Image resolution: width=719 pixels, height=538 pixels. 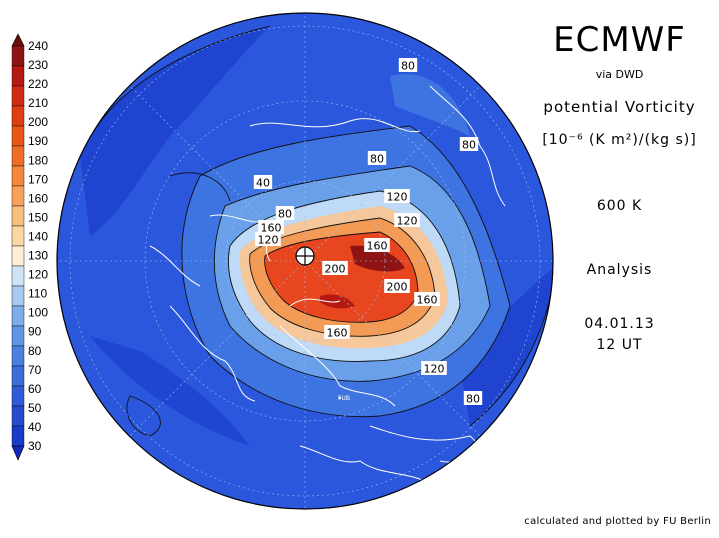 I want to click on colorbar-tick-label: 240, so click(x=38, y=46).